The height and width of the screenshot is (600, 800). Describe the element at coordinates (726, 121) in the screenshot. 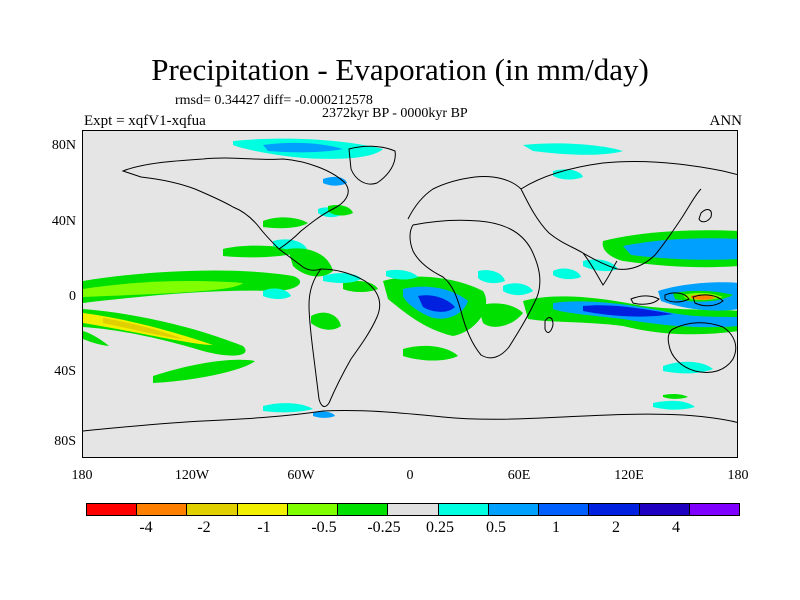

I see `season-label: ANN` at that location.